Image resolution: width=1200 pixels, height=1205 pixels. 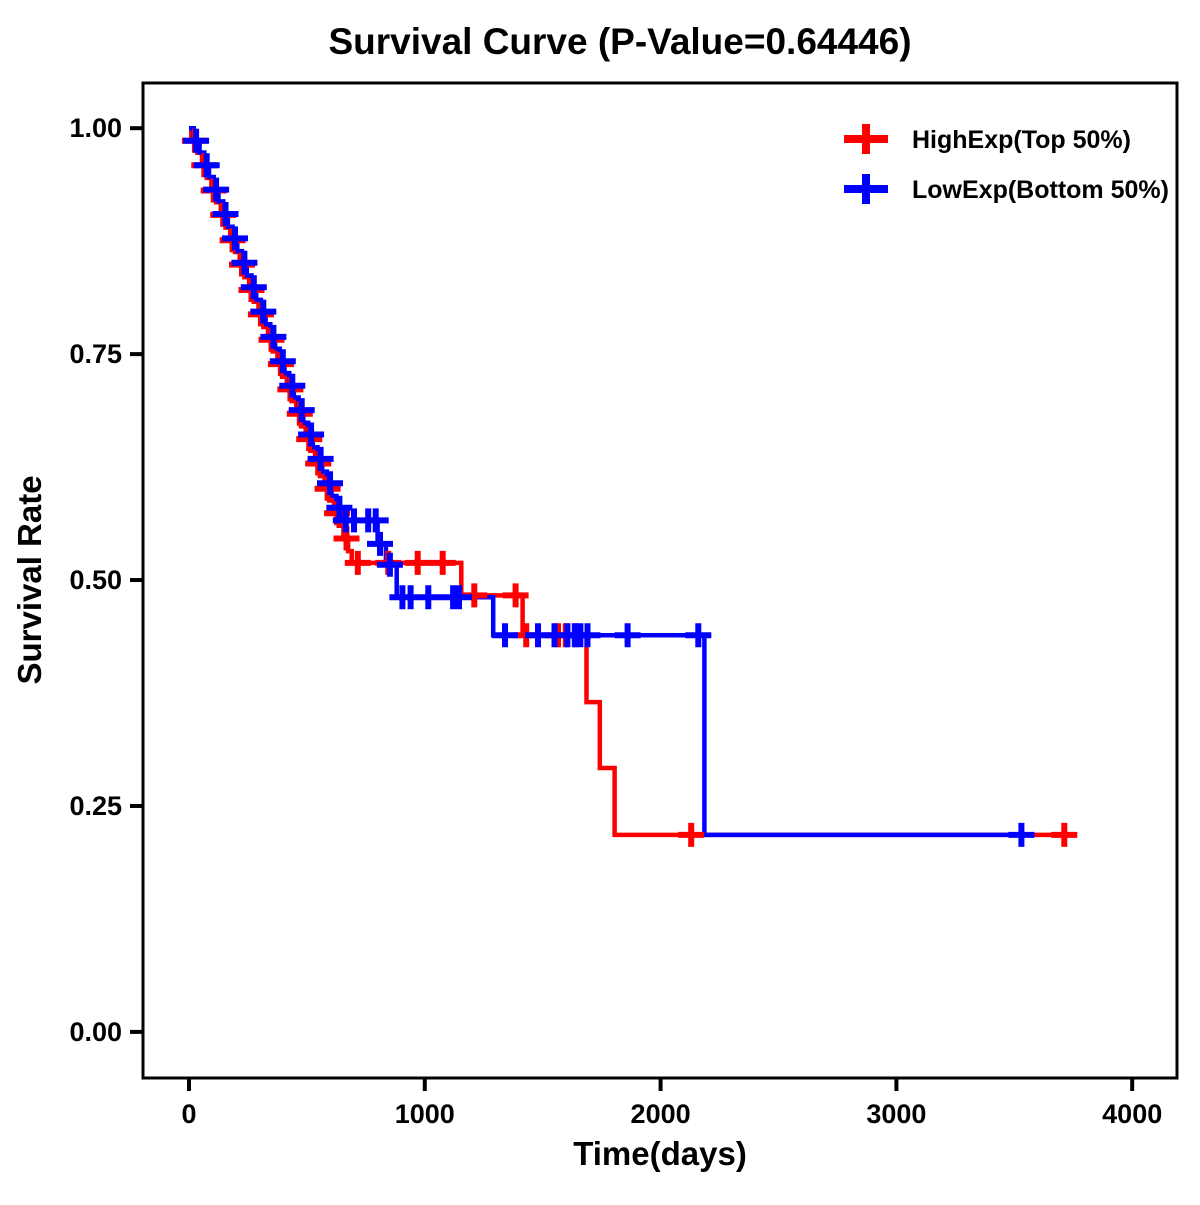 What do you see at coordinates (29, 579) in the screenshot?
I see `y-axis-title: Survival Rate` at bounding box center [29, 579].